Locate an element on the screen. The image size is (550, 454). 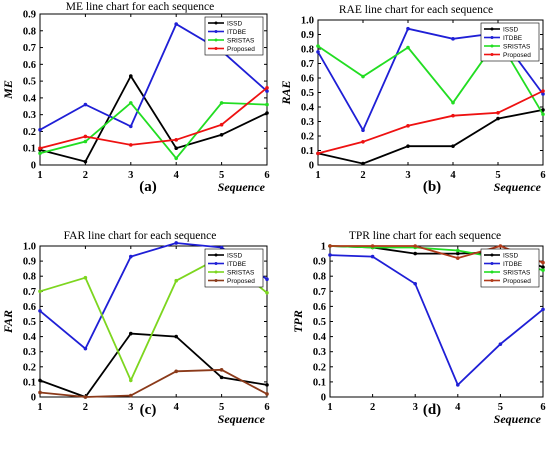
y-axis-label: RAE is located at coordinates (286, 92).